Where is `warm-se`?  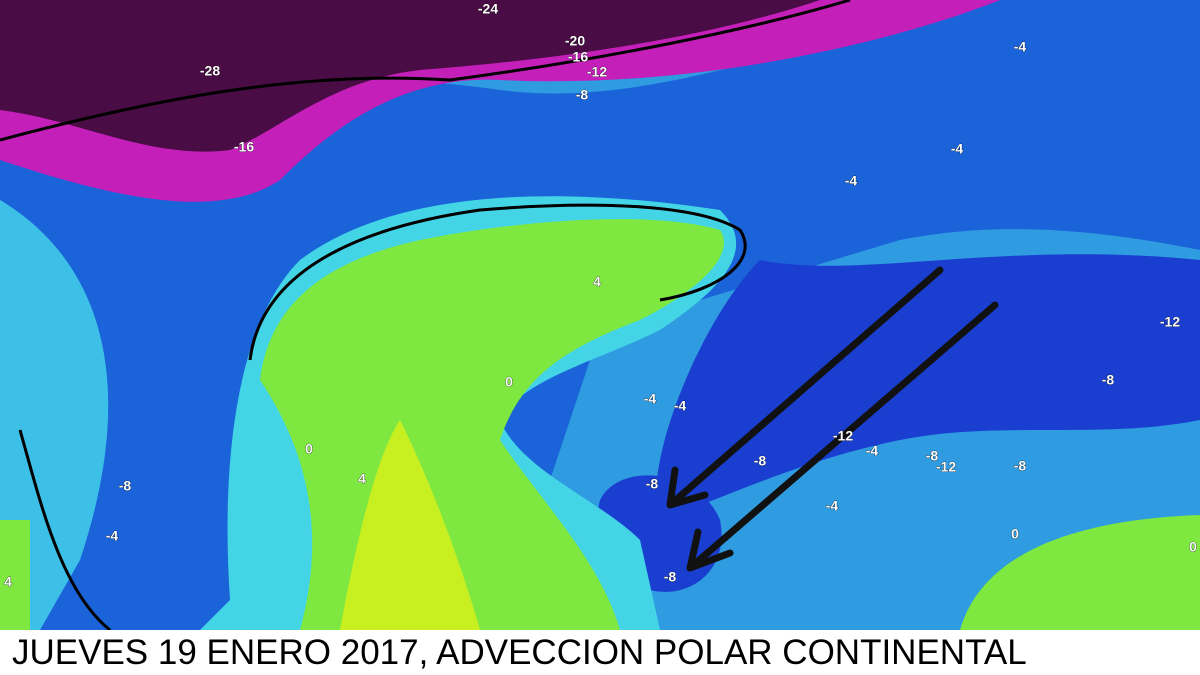 warm-se is located at coordinates (1080, 572).